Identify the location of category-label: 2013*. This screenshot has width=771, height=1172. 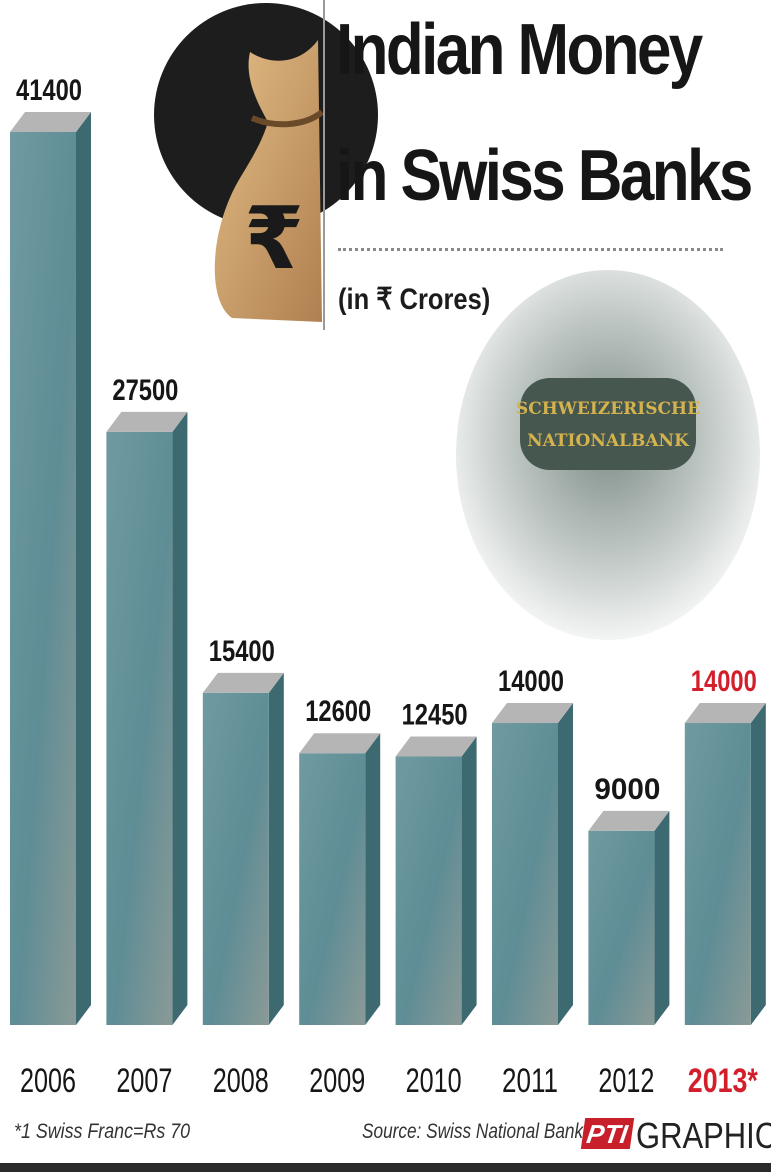
(723, 1081).